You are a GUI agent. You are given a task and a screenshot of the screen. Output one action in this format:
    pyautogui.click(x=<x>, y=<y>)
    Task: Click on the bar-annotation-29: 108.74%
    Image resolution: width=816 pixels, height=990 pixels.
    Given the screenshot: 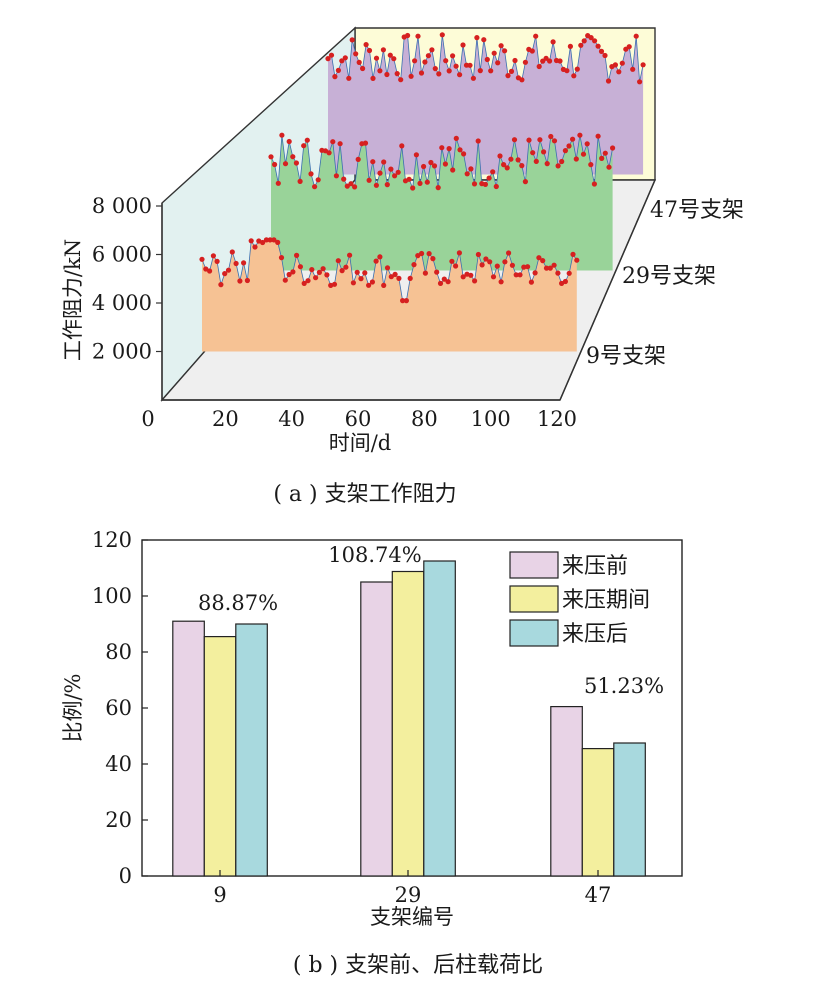 What is the action you would take?
    pyautogui.click(x=374, y=555)
    